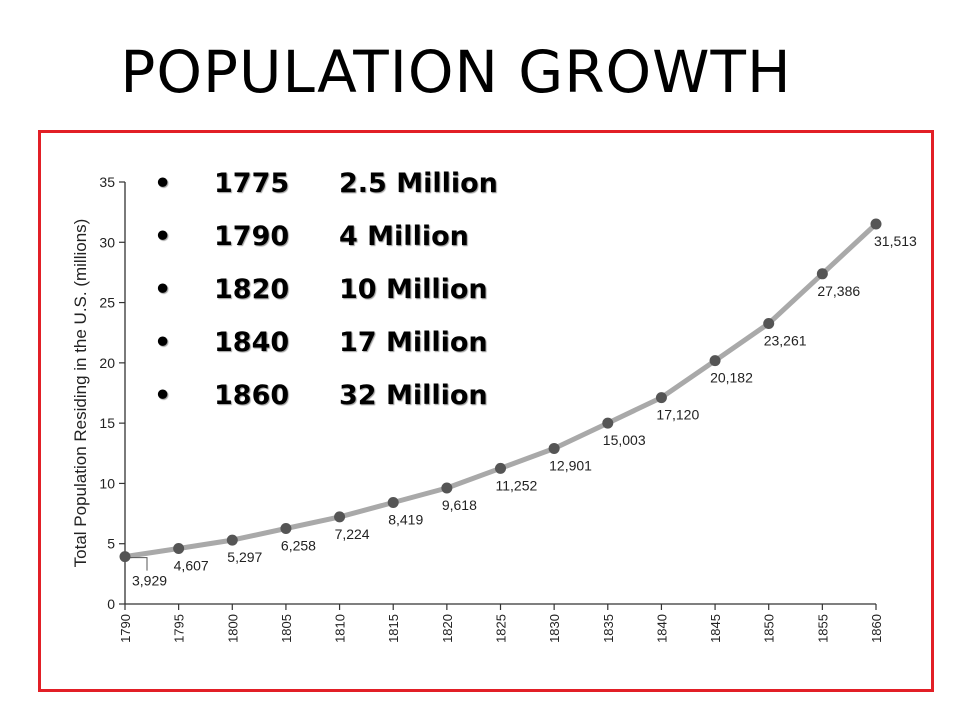 This screenshot has width=960, height=720. I want to click on label-leader-line, so click(138, 564).